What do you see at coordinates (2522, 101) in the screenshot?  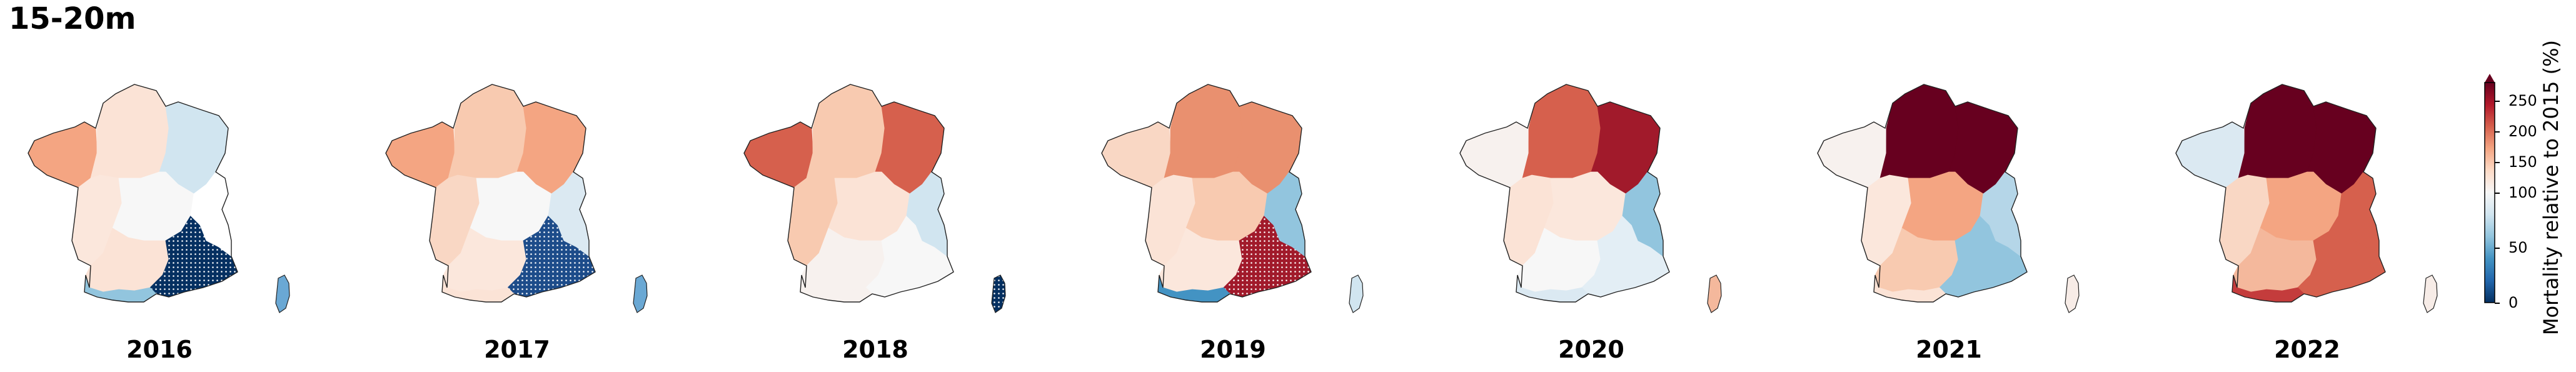 I see `colorbar-tick-label: 250` at bounding box center [2522, 101].